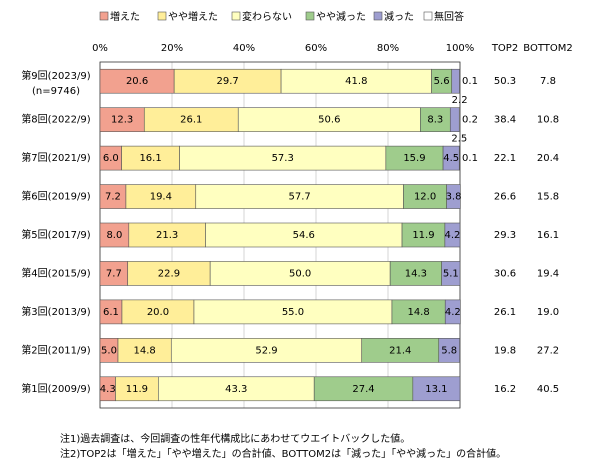 The width and height of the screenshot is (598, 462). What do you see at coordinates (505, 120) in the screenshot?
I see `summary-value: 38.4` at bounding box center [505, 120].